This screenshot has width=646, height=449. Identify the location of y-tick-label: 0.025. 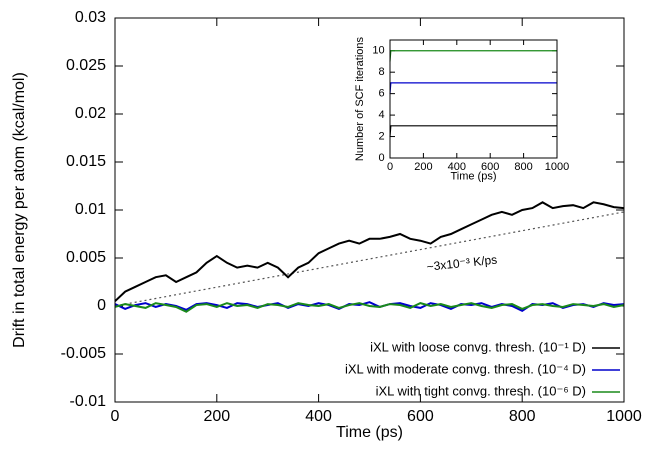
(86, 65).